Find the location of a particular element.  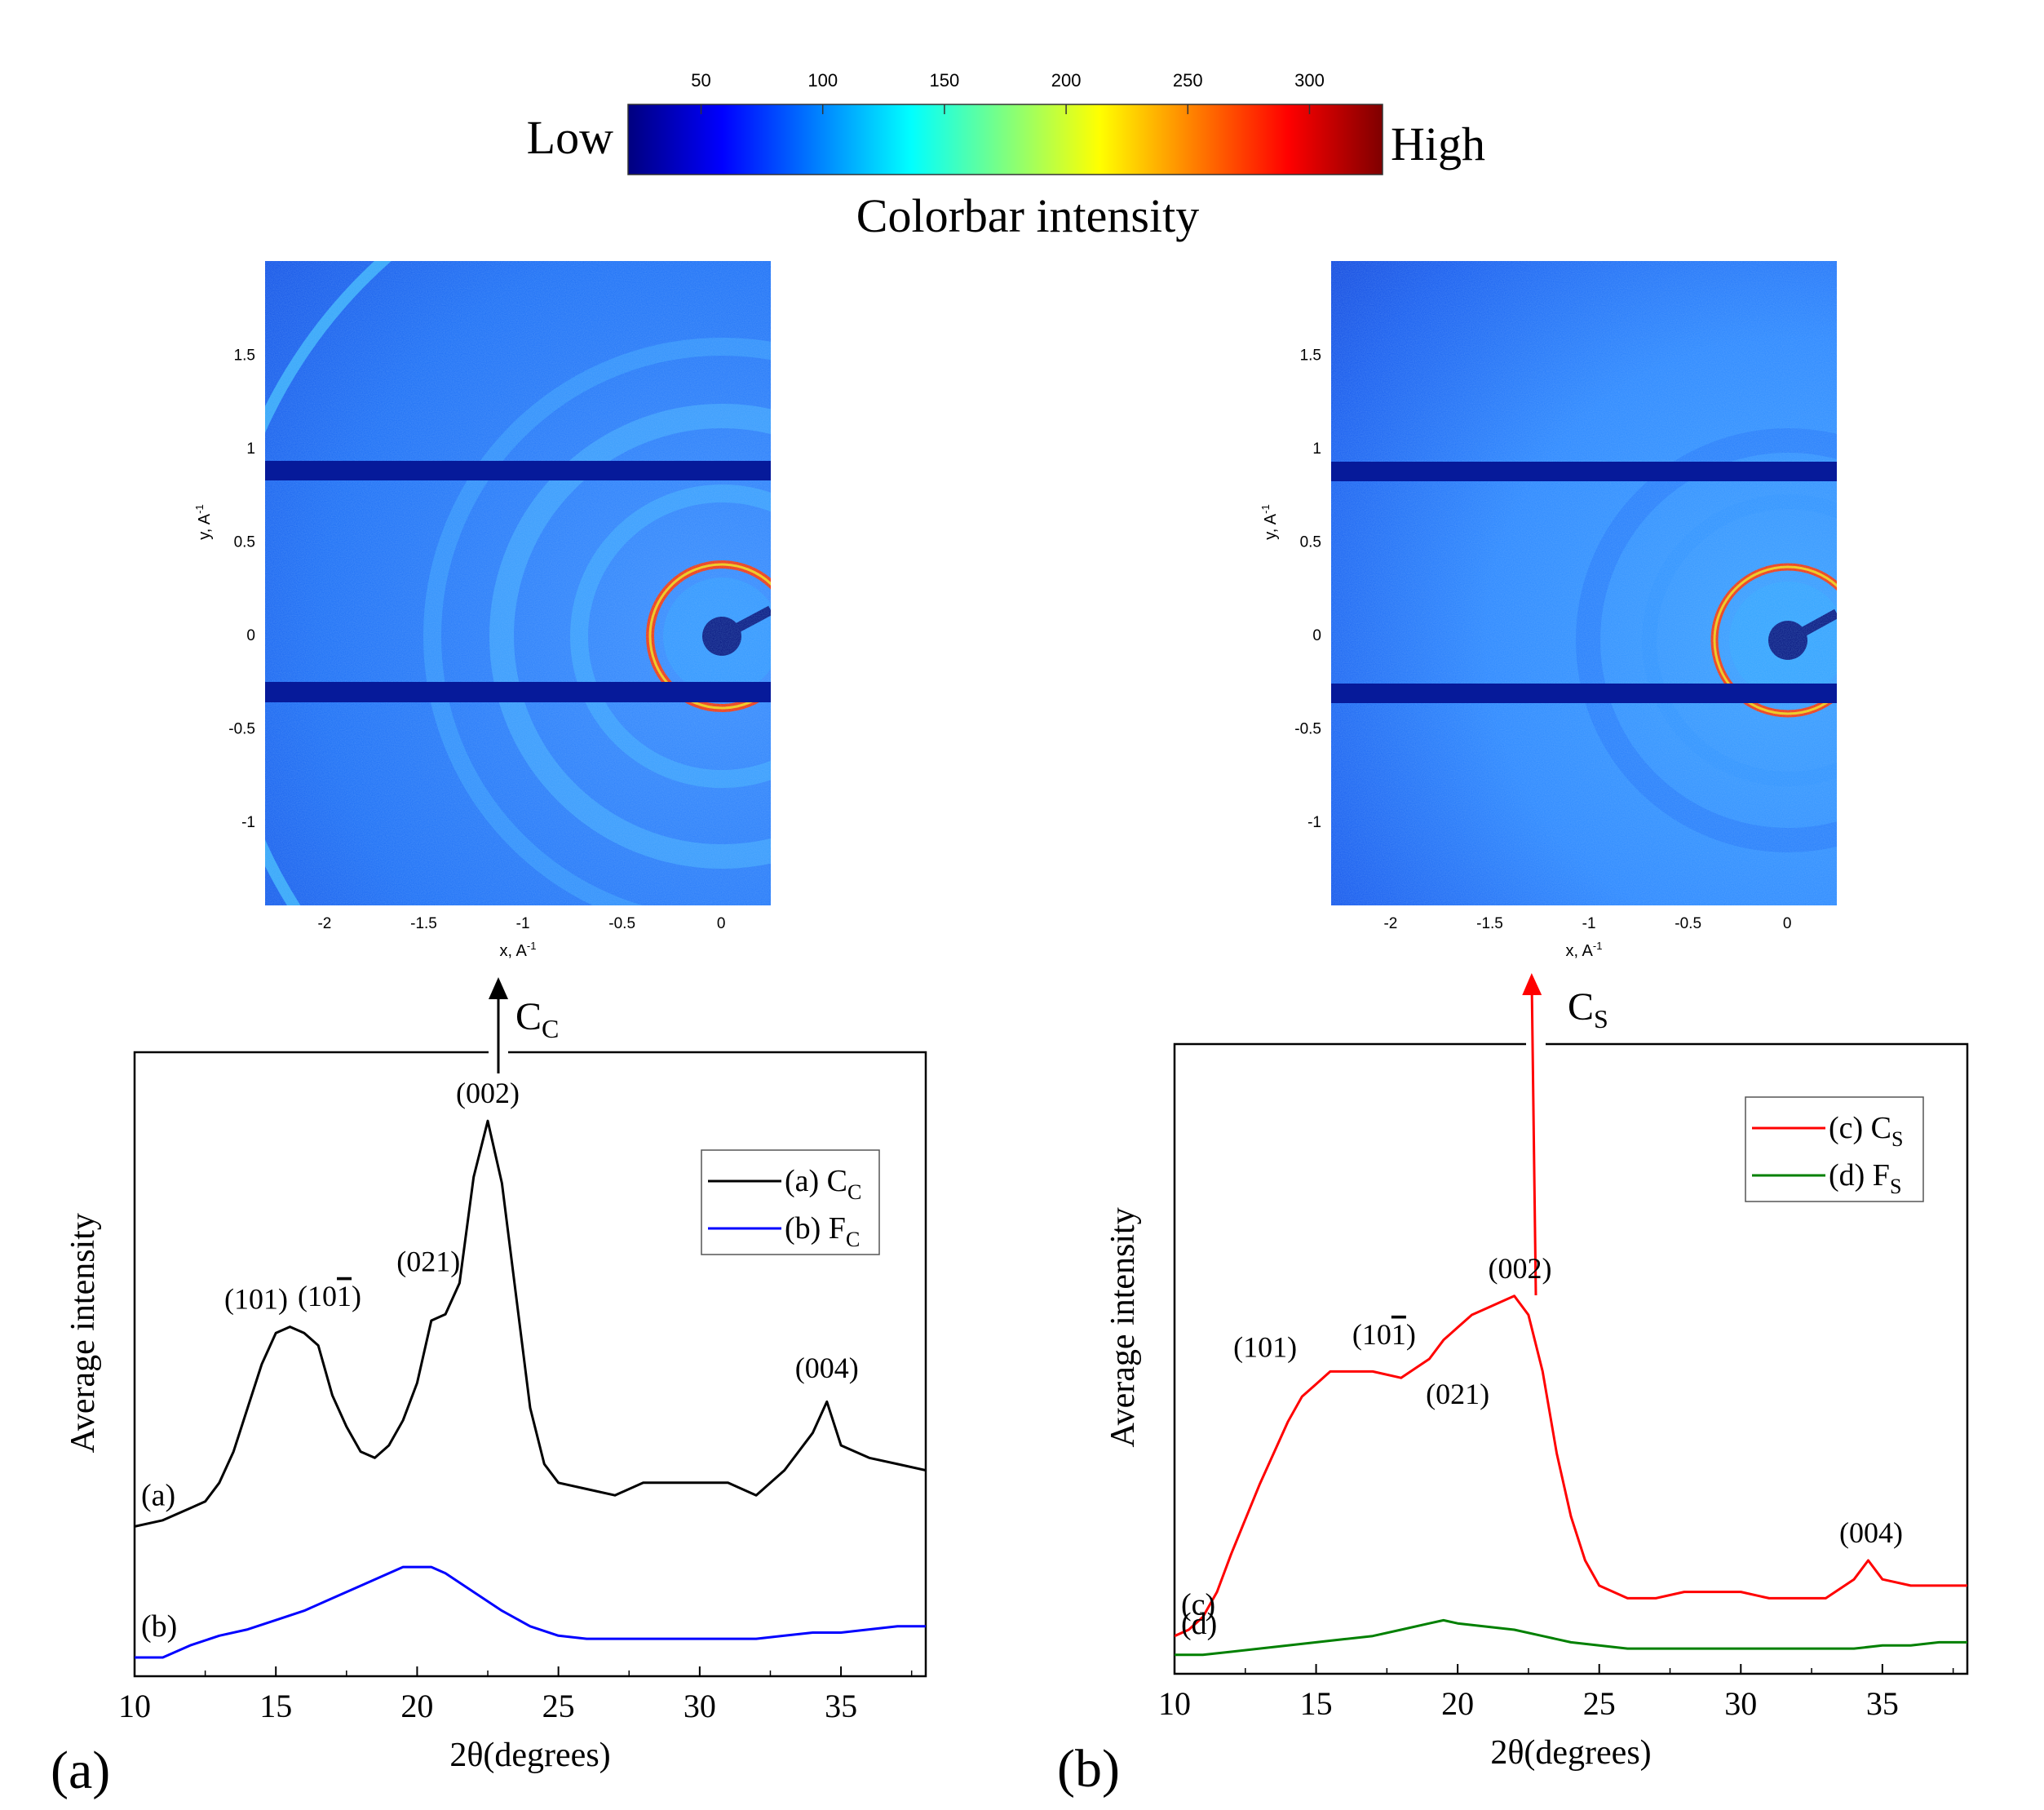

series-curve-label: (b) is located at coordinates (159, 1627).